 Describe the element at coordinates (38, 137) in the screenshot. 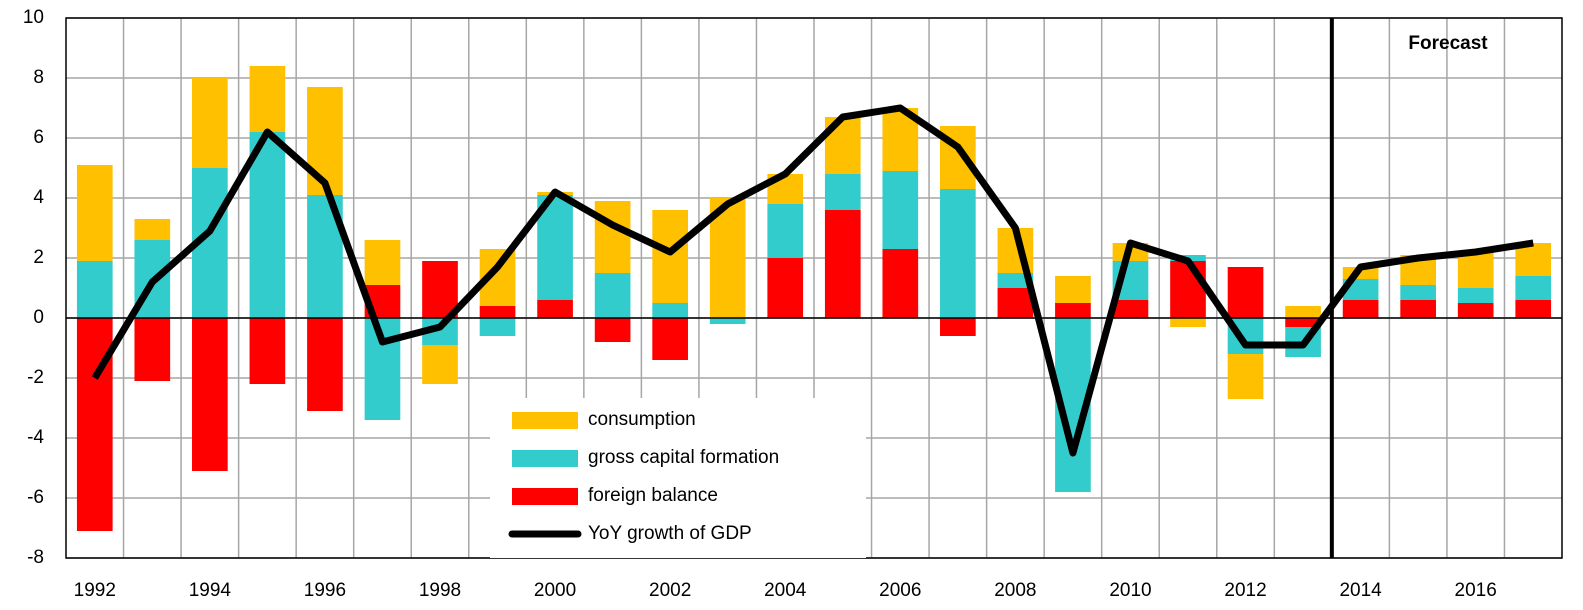

I see `y-tick-label: 6` at that location.